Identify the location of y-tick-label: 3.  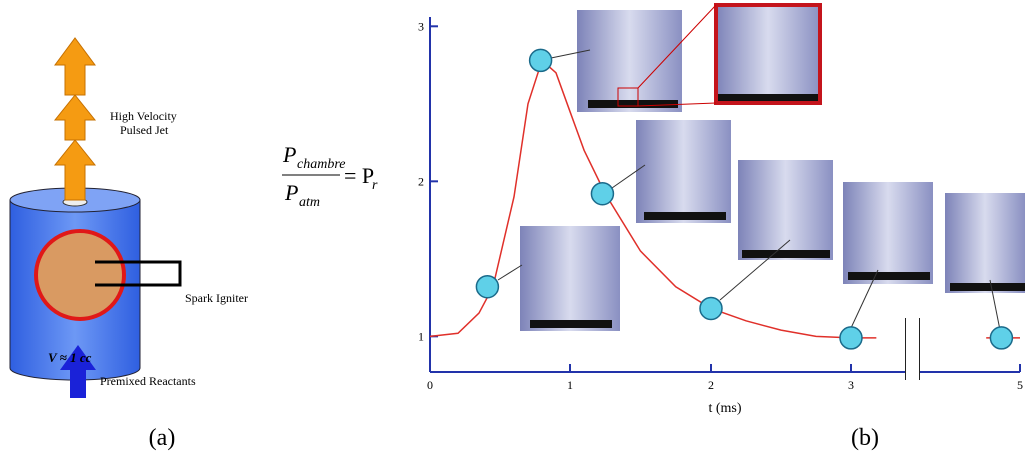
(421, 26).